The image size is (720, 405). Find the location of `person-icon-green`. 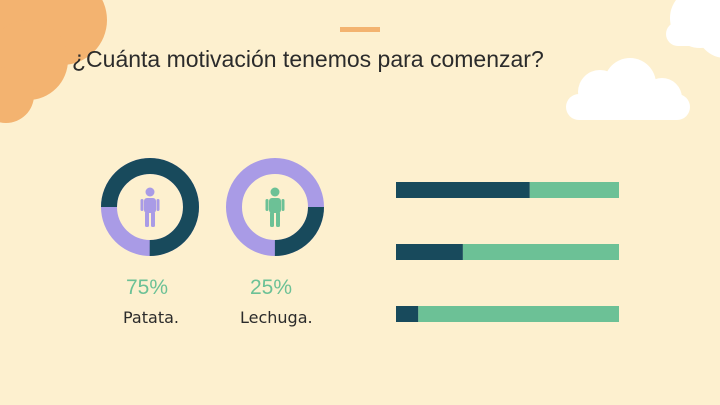

person-icon-green is located at coordinates (275, 207).